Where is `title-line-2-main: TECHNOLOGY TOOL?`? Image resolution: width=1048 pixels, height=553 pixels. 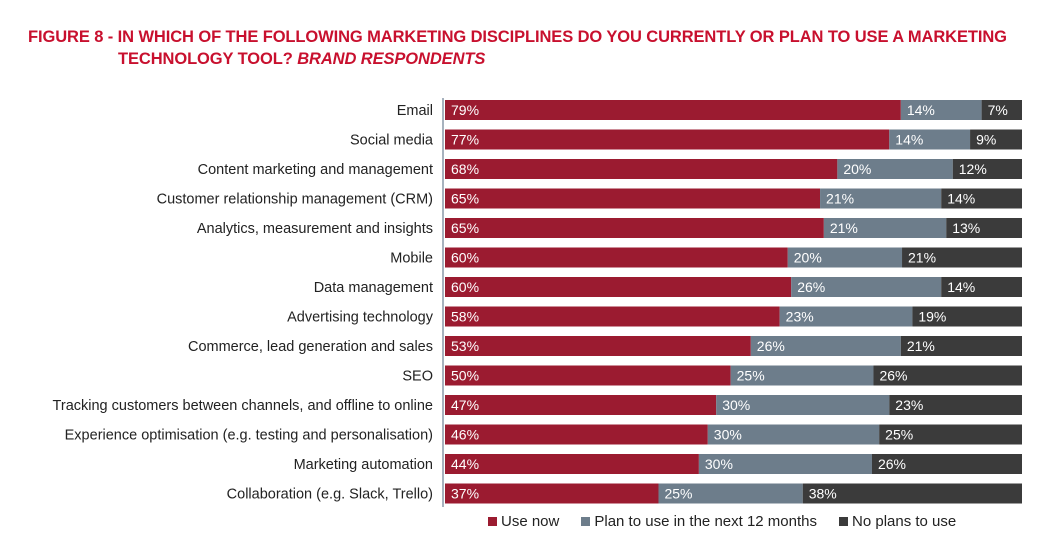
title-line-2-main: TECHNOLOGY TOOL? is located at coordinates (208, 59).